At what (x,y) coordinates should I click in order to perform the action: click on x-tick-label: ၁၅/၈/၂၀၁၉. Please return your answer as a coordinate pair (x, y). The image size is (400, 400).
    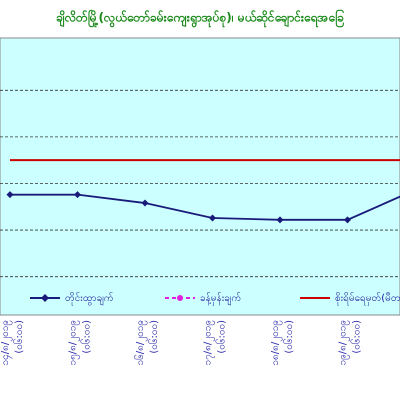
    Looking at the image, I should click on (74, 343).